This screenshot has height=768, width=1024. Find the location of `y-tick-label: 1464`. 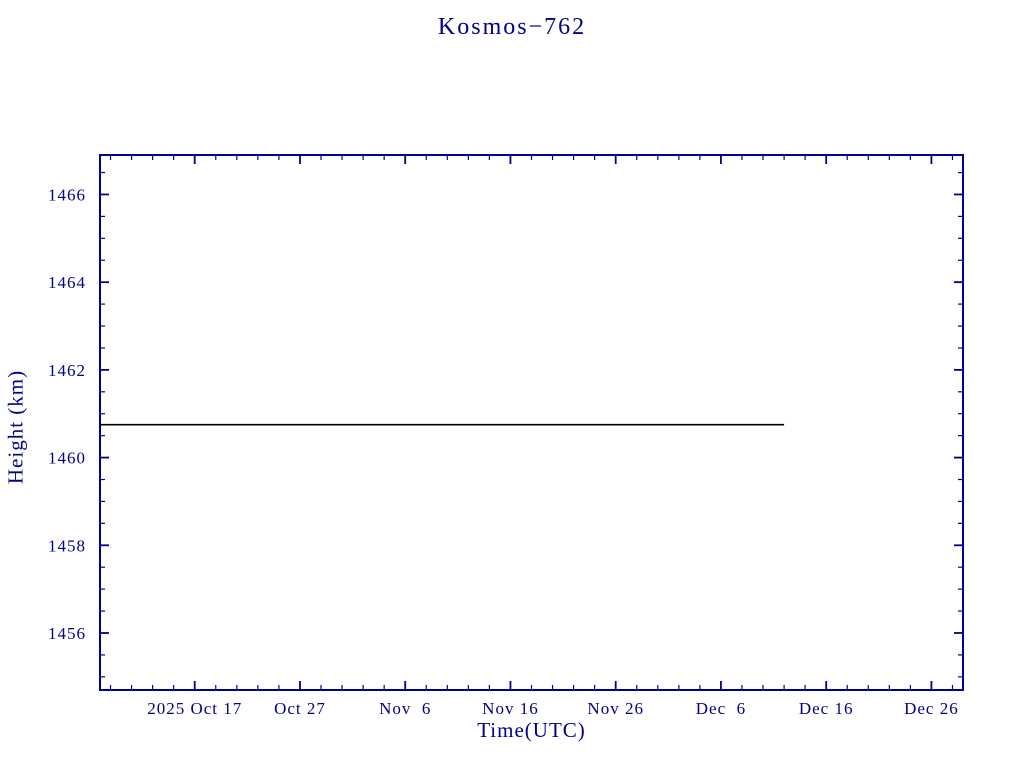

y-tick-label: 1464 is located at coordinates (67, 282).